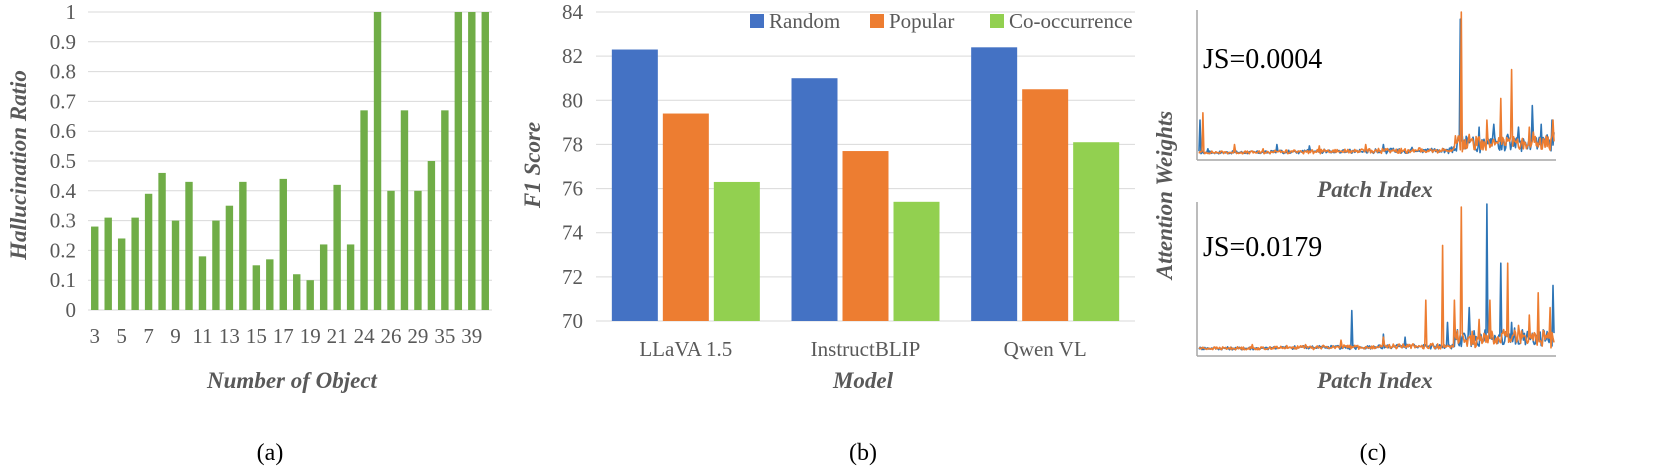 Image resolution: width=1660 pixels, height=472 pixels. Describe the element at coordinates (63, 250) in the screenshot. I see `panel-a-y-tick-label: 0.2` at that location.